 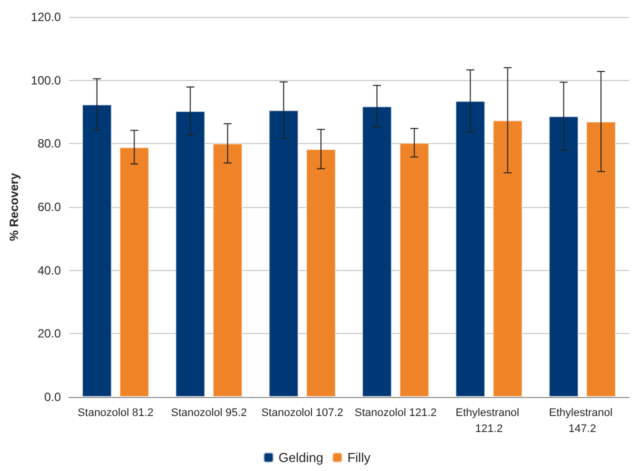 I want to click on y-tick-label: 100.0, so click(x=46, y=80).